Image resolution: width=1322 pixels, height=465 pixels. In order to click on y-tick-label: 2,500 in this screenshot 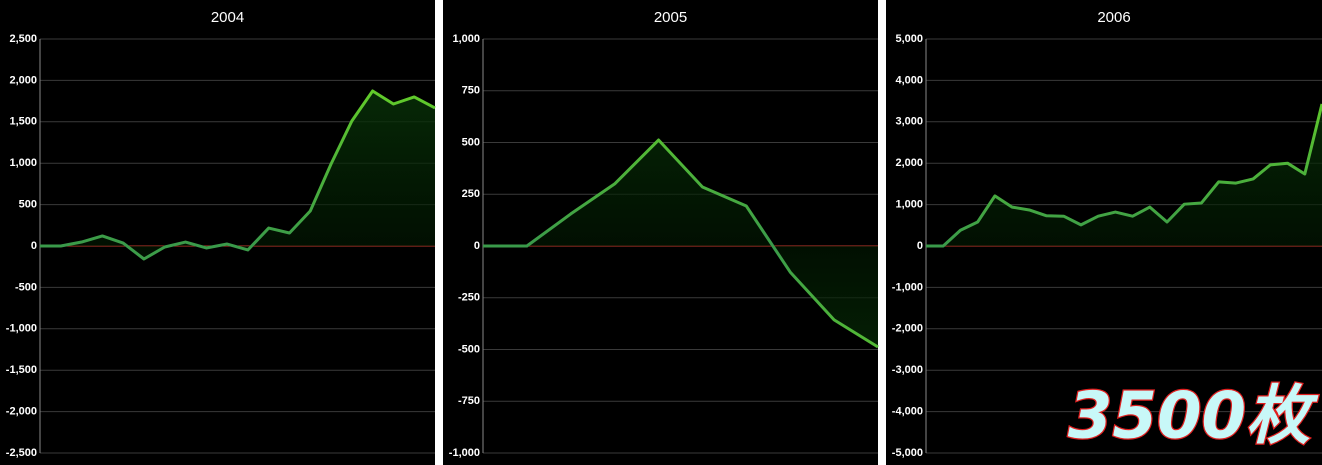, I will do `click(23, 39)`.